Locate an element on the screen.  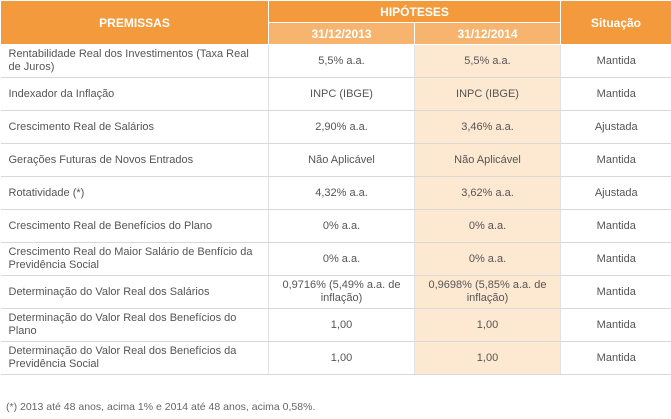
value-2014: 3,46% a.a. is located at coordinates (487, 127).